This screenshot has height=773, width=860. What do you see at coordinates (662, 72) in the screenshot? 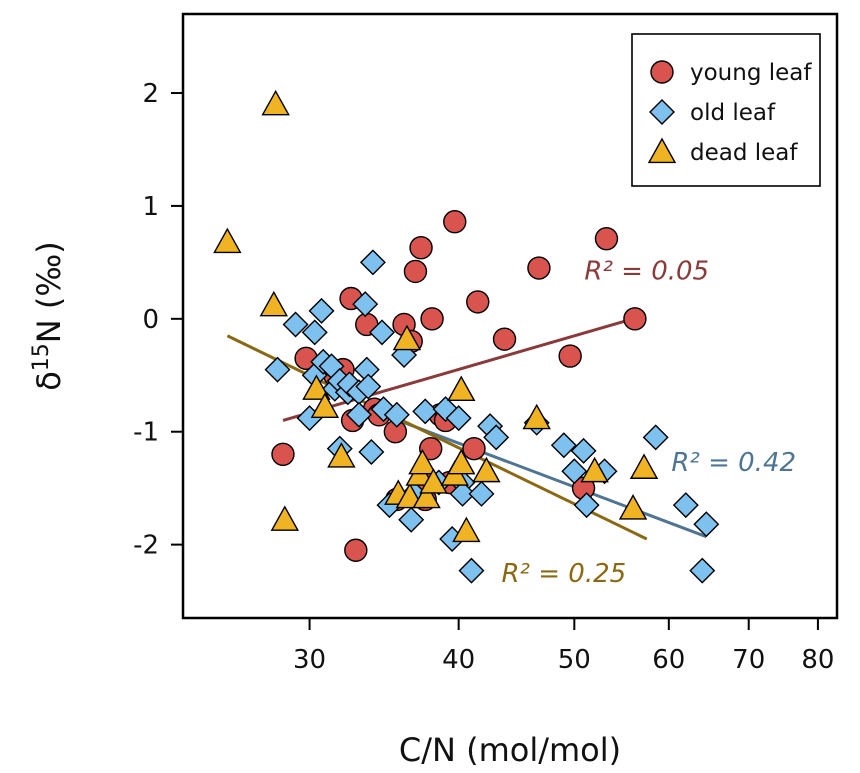
I see `legend-marker-young-leaf` at bounding box center [662, 72].